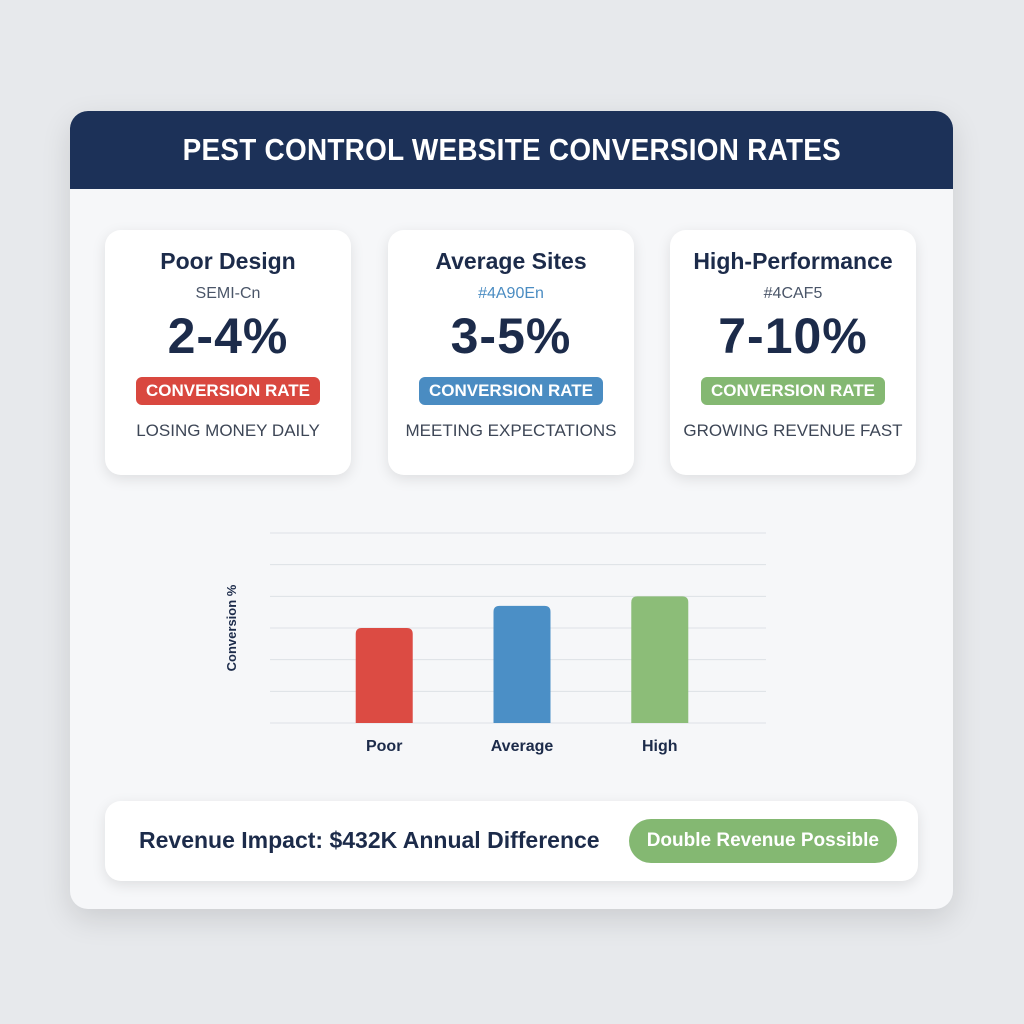 The width and height of the screenshot is (1024, 1024). What do you see at coordinates (369, 840) in the screenshot?
I see `revenue-impact-text: Revenue Impact: $432K Annual Difference` at bounding box center [369, 840].